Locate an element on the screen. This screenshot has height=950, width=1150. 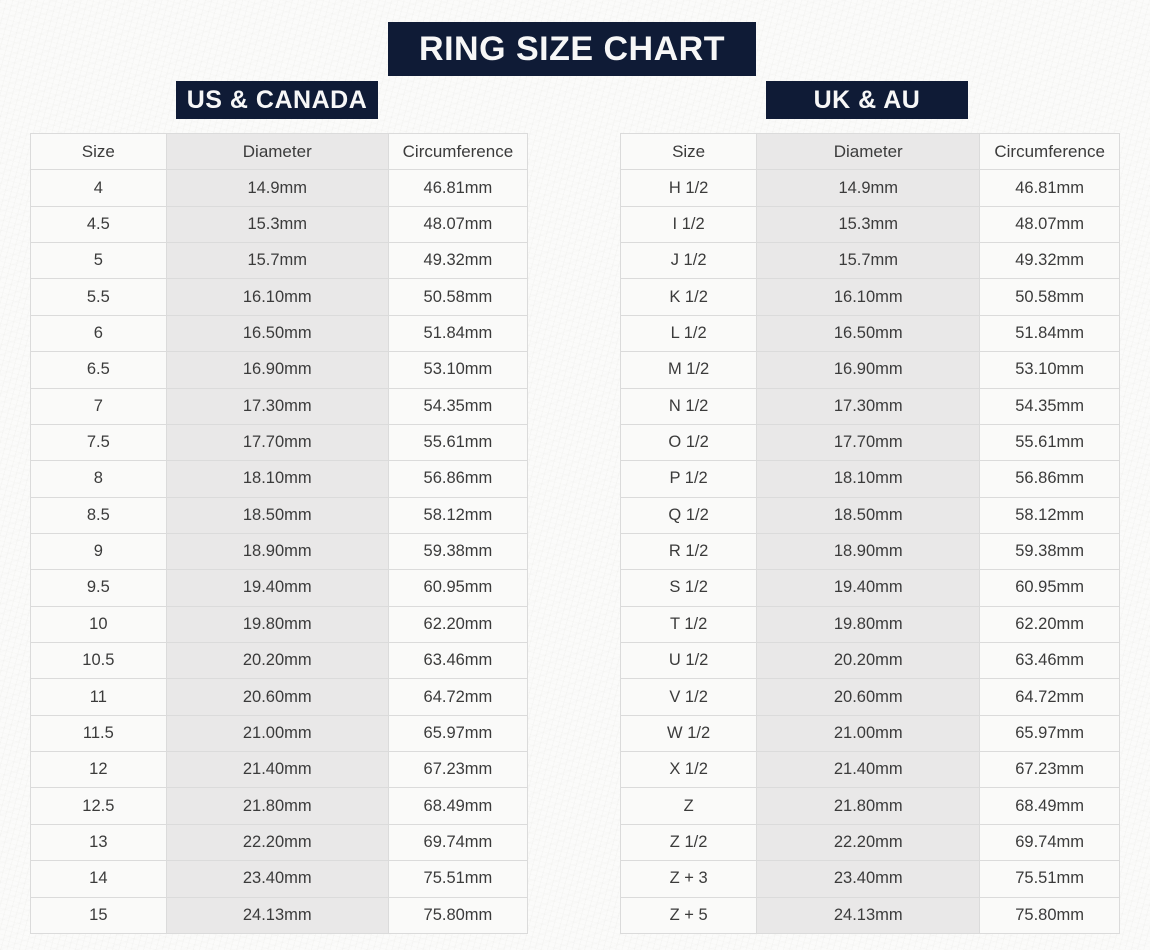
table-cell: 17.70mm is located at coordinates (277, 442).